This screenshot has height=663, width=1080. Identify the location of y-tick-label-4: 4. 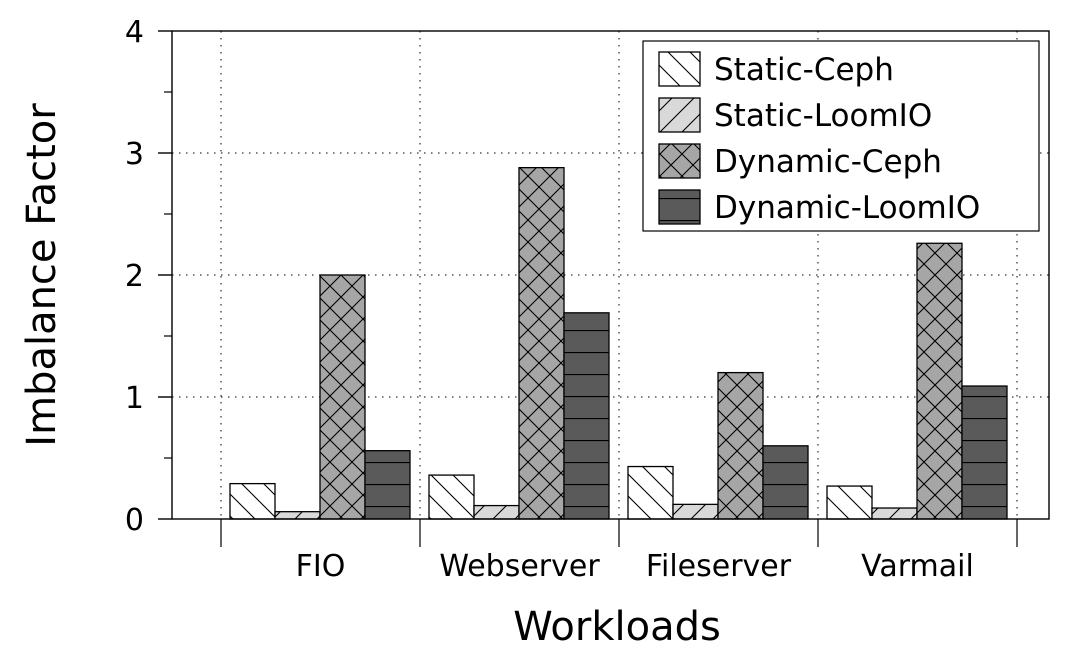
(134, 32).